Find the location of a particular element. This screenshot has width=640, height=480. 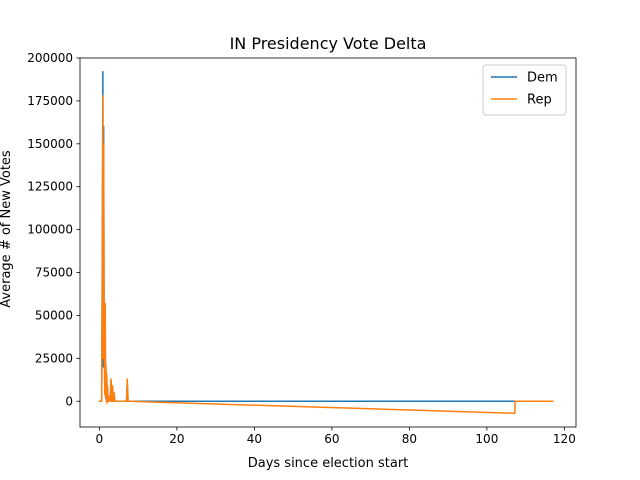

y-tick-label: 25000 is located at coordinates (54, 358).